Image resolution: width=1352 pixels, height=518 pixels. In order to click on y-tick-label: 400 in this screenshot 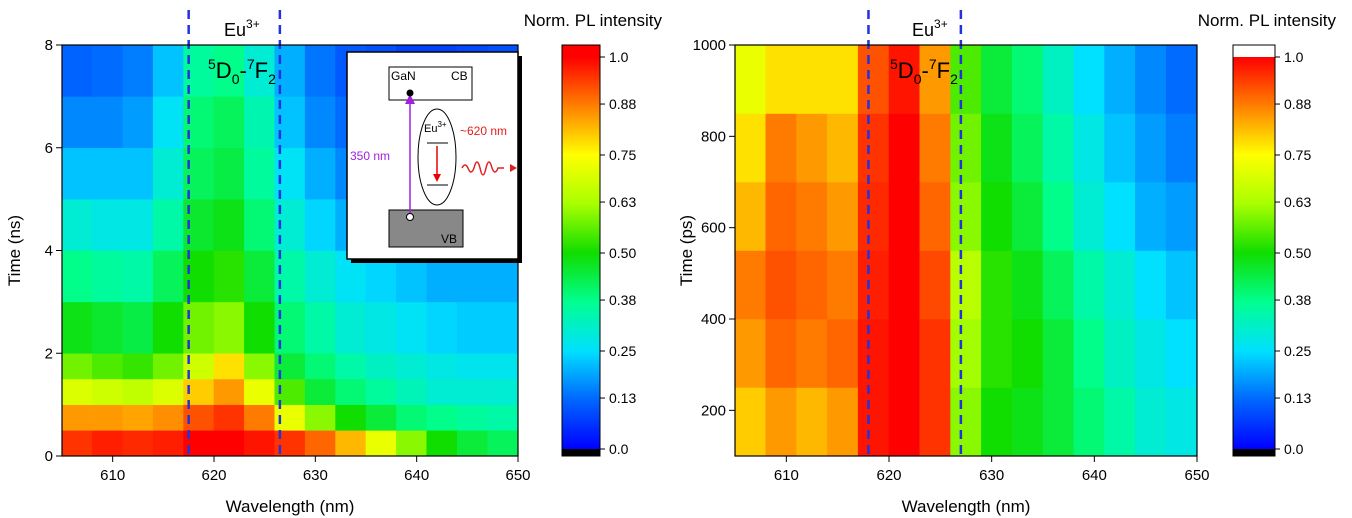, I will do `click(713, 319)`.